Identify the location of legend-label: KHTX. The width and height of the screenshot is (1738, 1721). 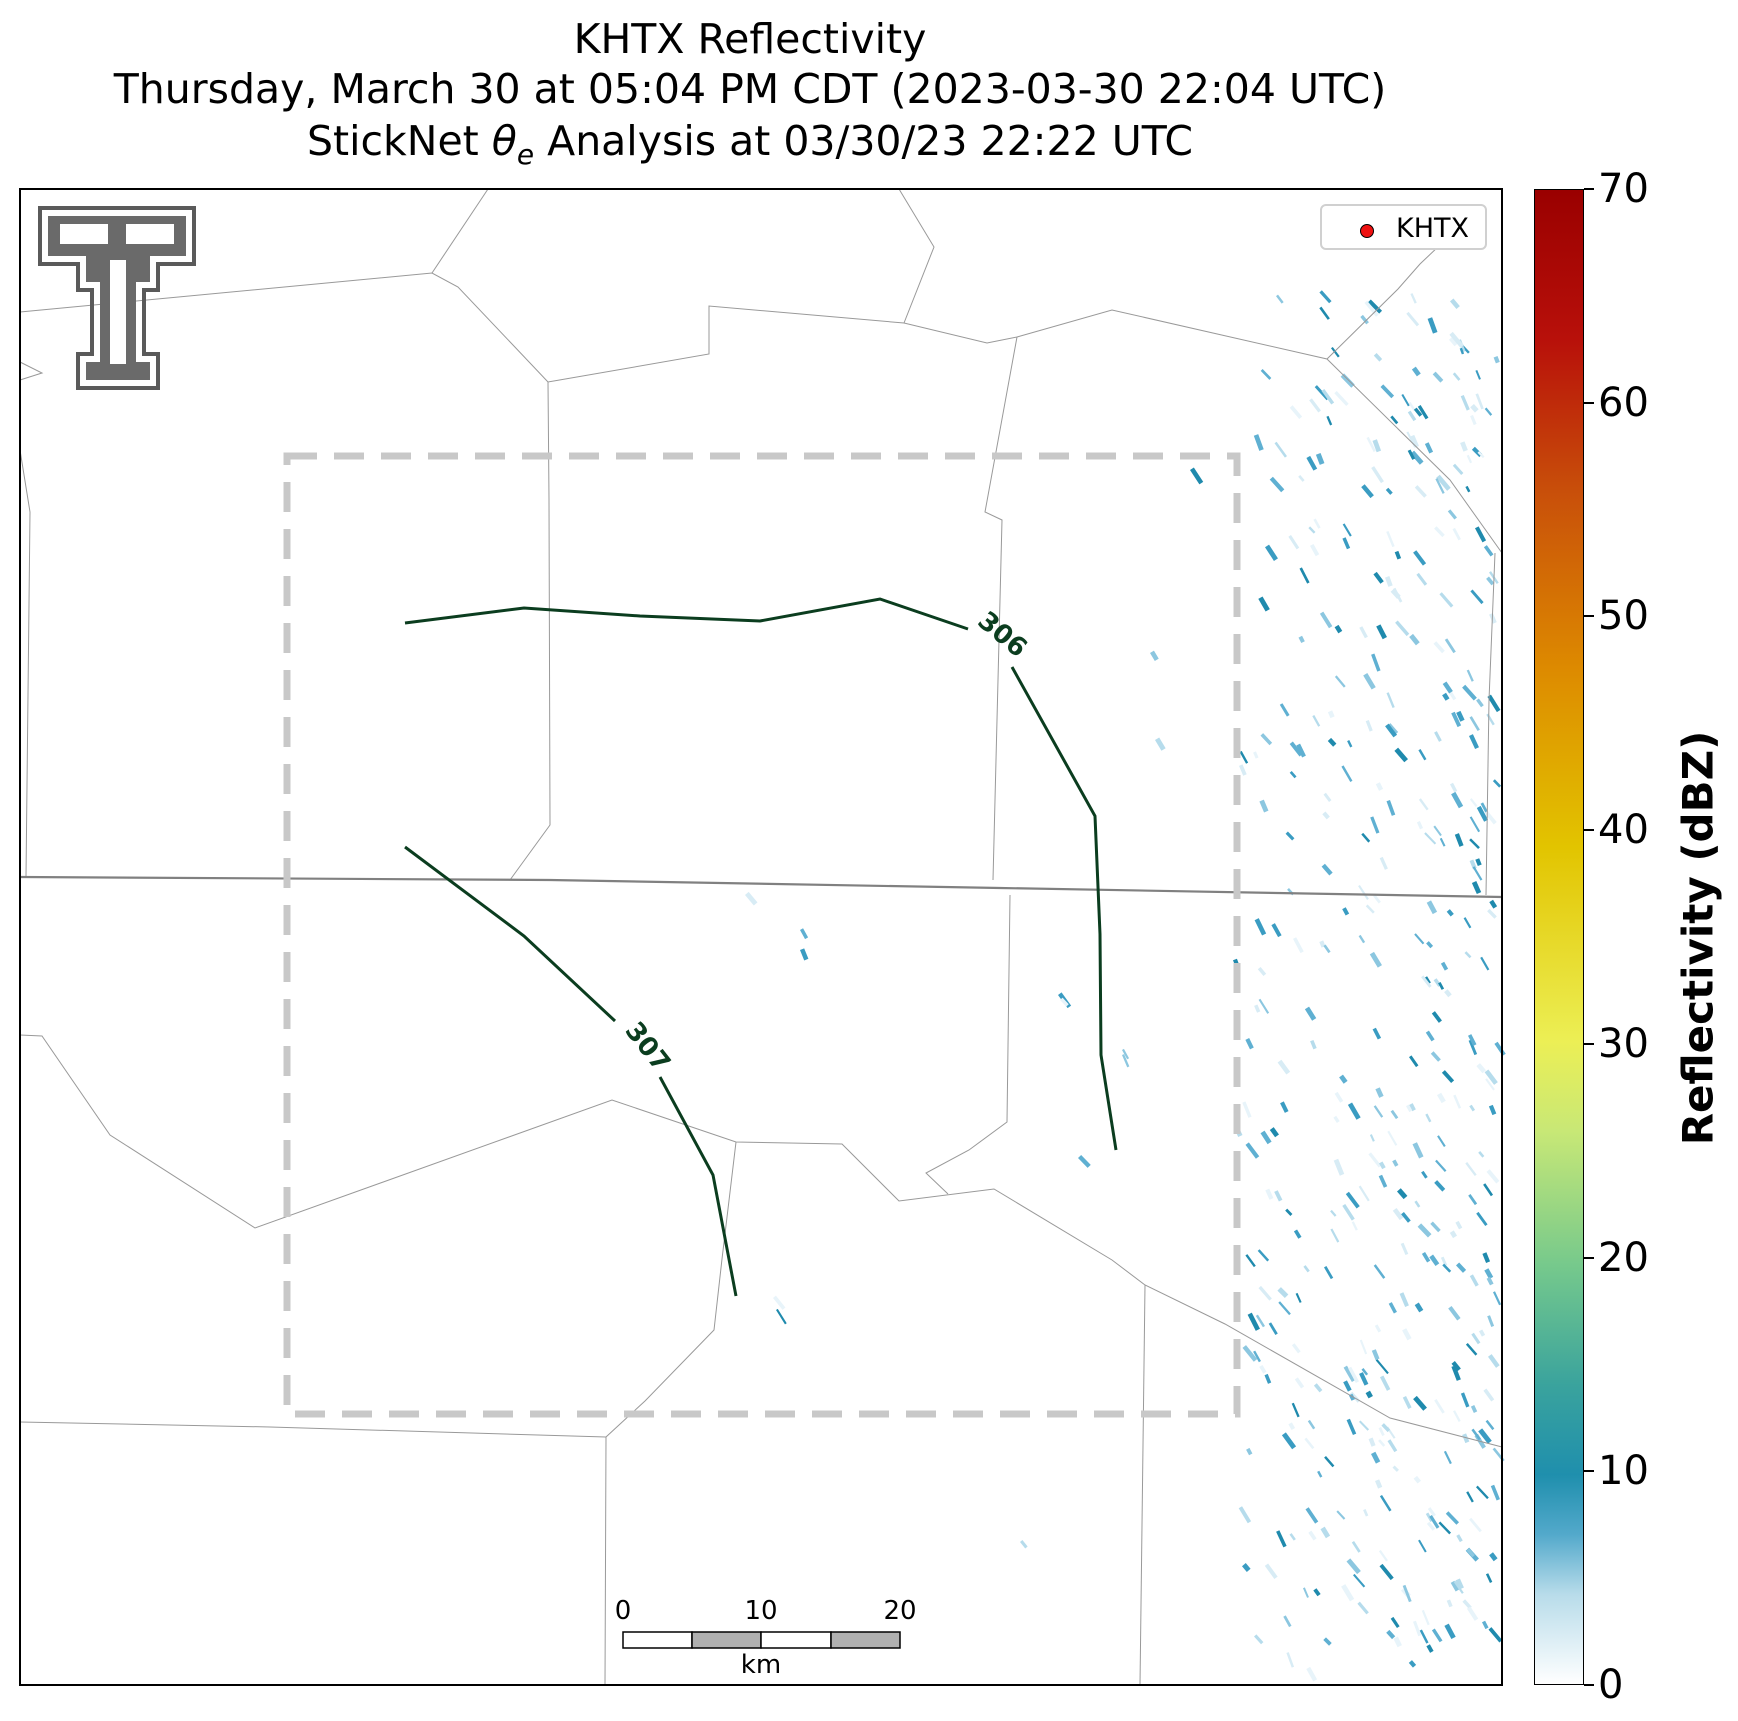
(1432, 228).